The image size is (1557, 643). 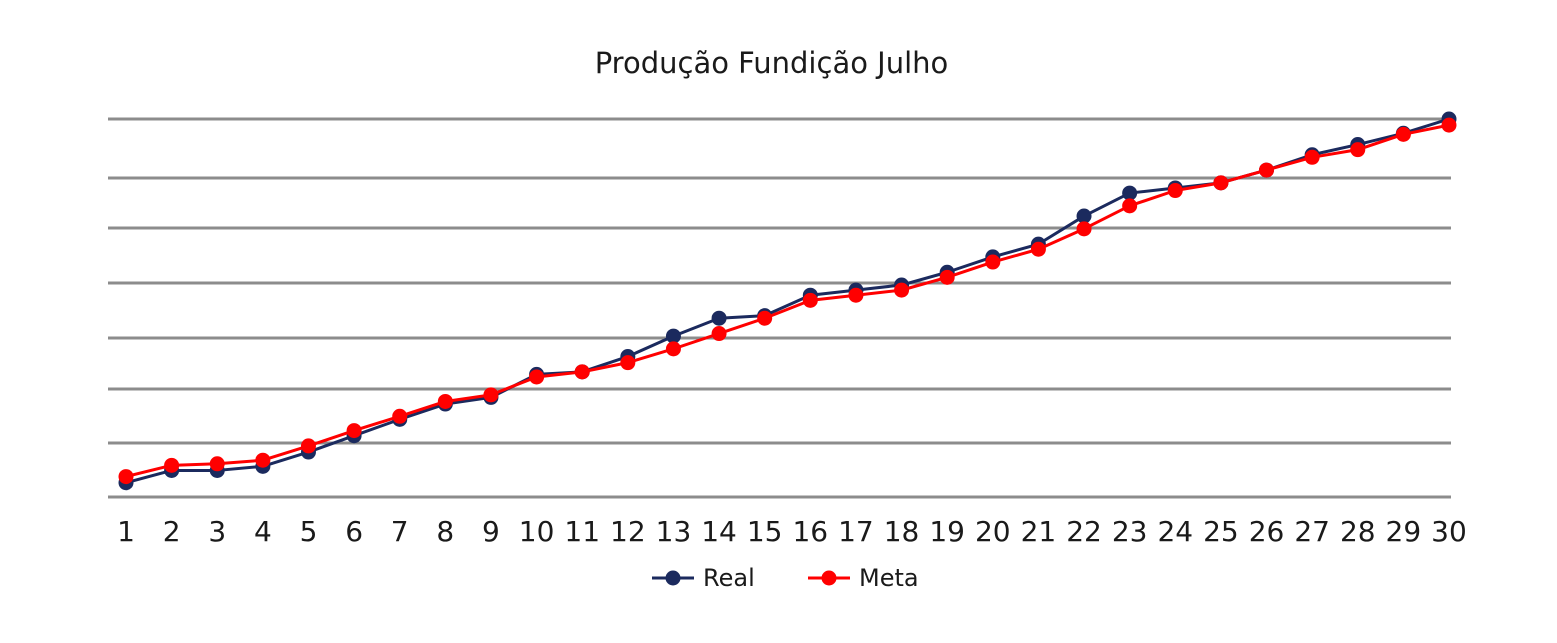 What do you see at coordinates (1130, 531) in the screenshot?
I see `x-tick-label: 23` at bounding box center [1130, 531].